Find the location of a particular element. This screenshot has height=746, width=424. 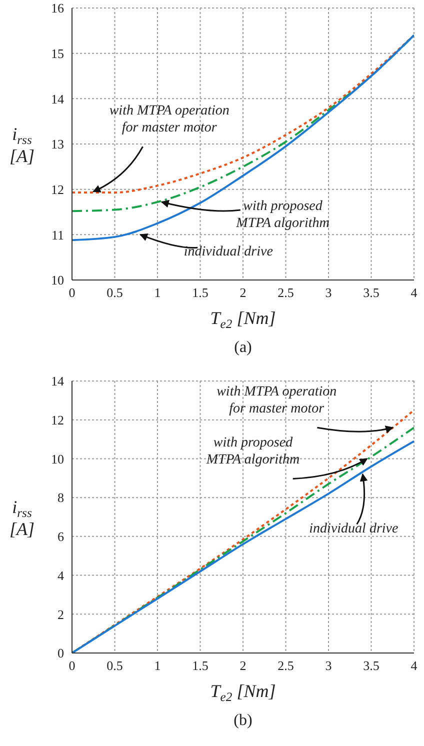

y-tick-label: 13 is located at coordinates (57, 144).